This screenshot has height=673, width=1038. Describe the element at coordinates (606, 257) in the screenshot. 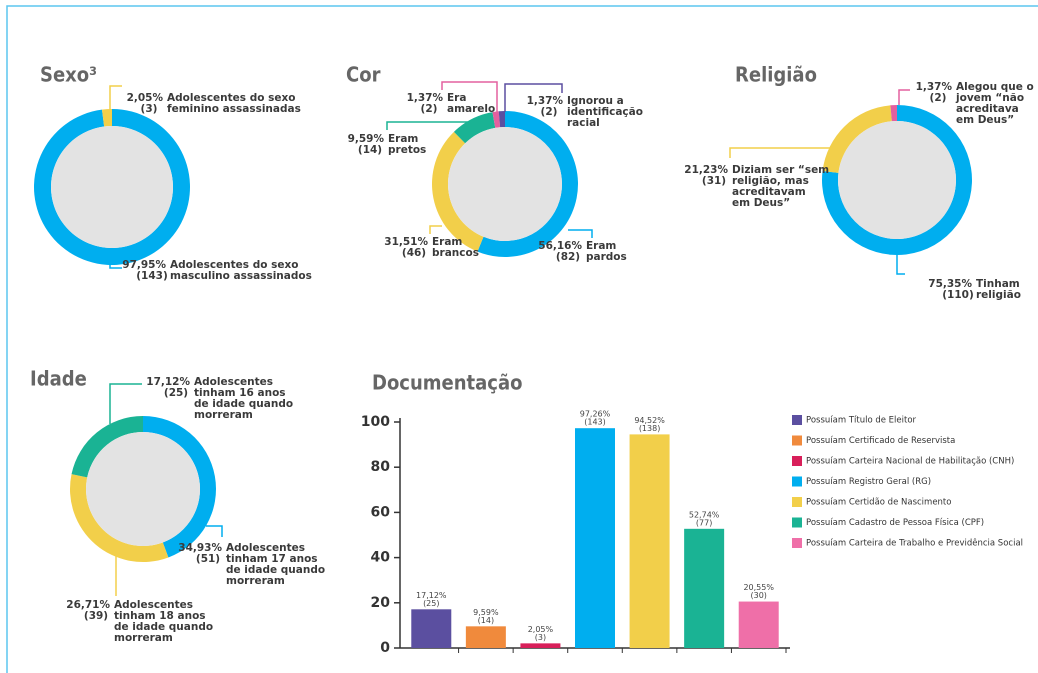

I see `slice-label: pardos` at that location.